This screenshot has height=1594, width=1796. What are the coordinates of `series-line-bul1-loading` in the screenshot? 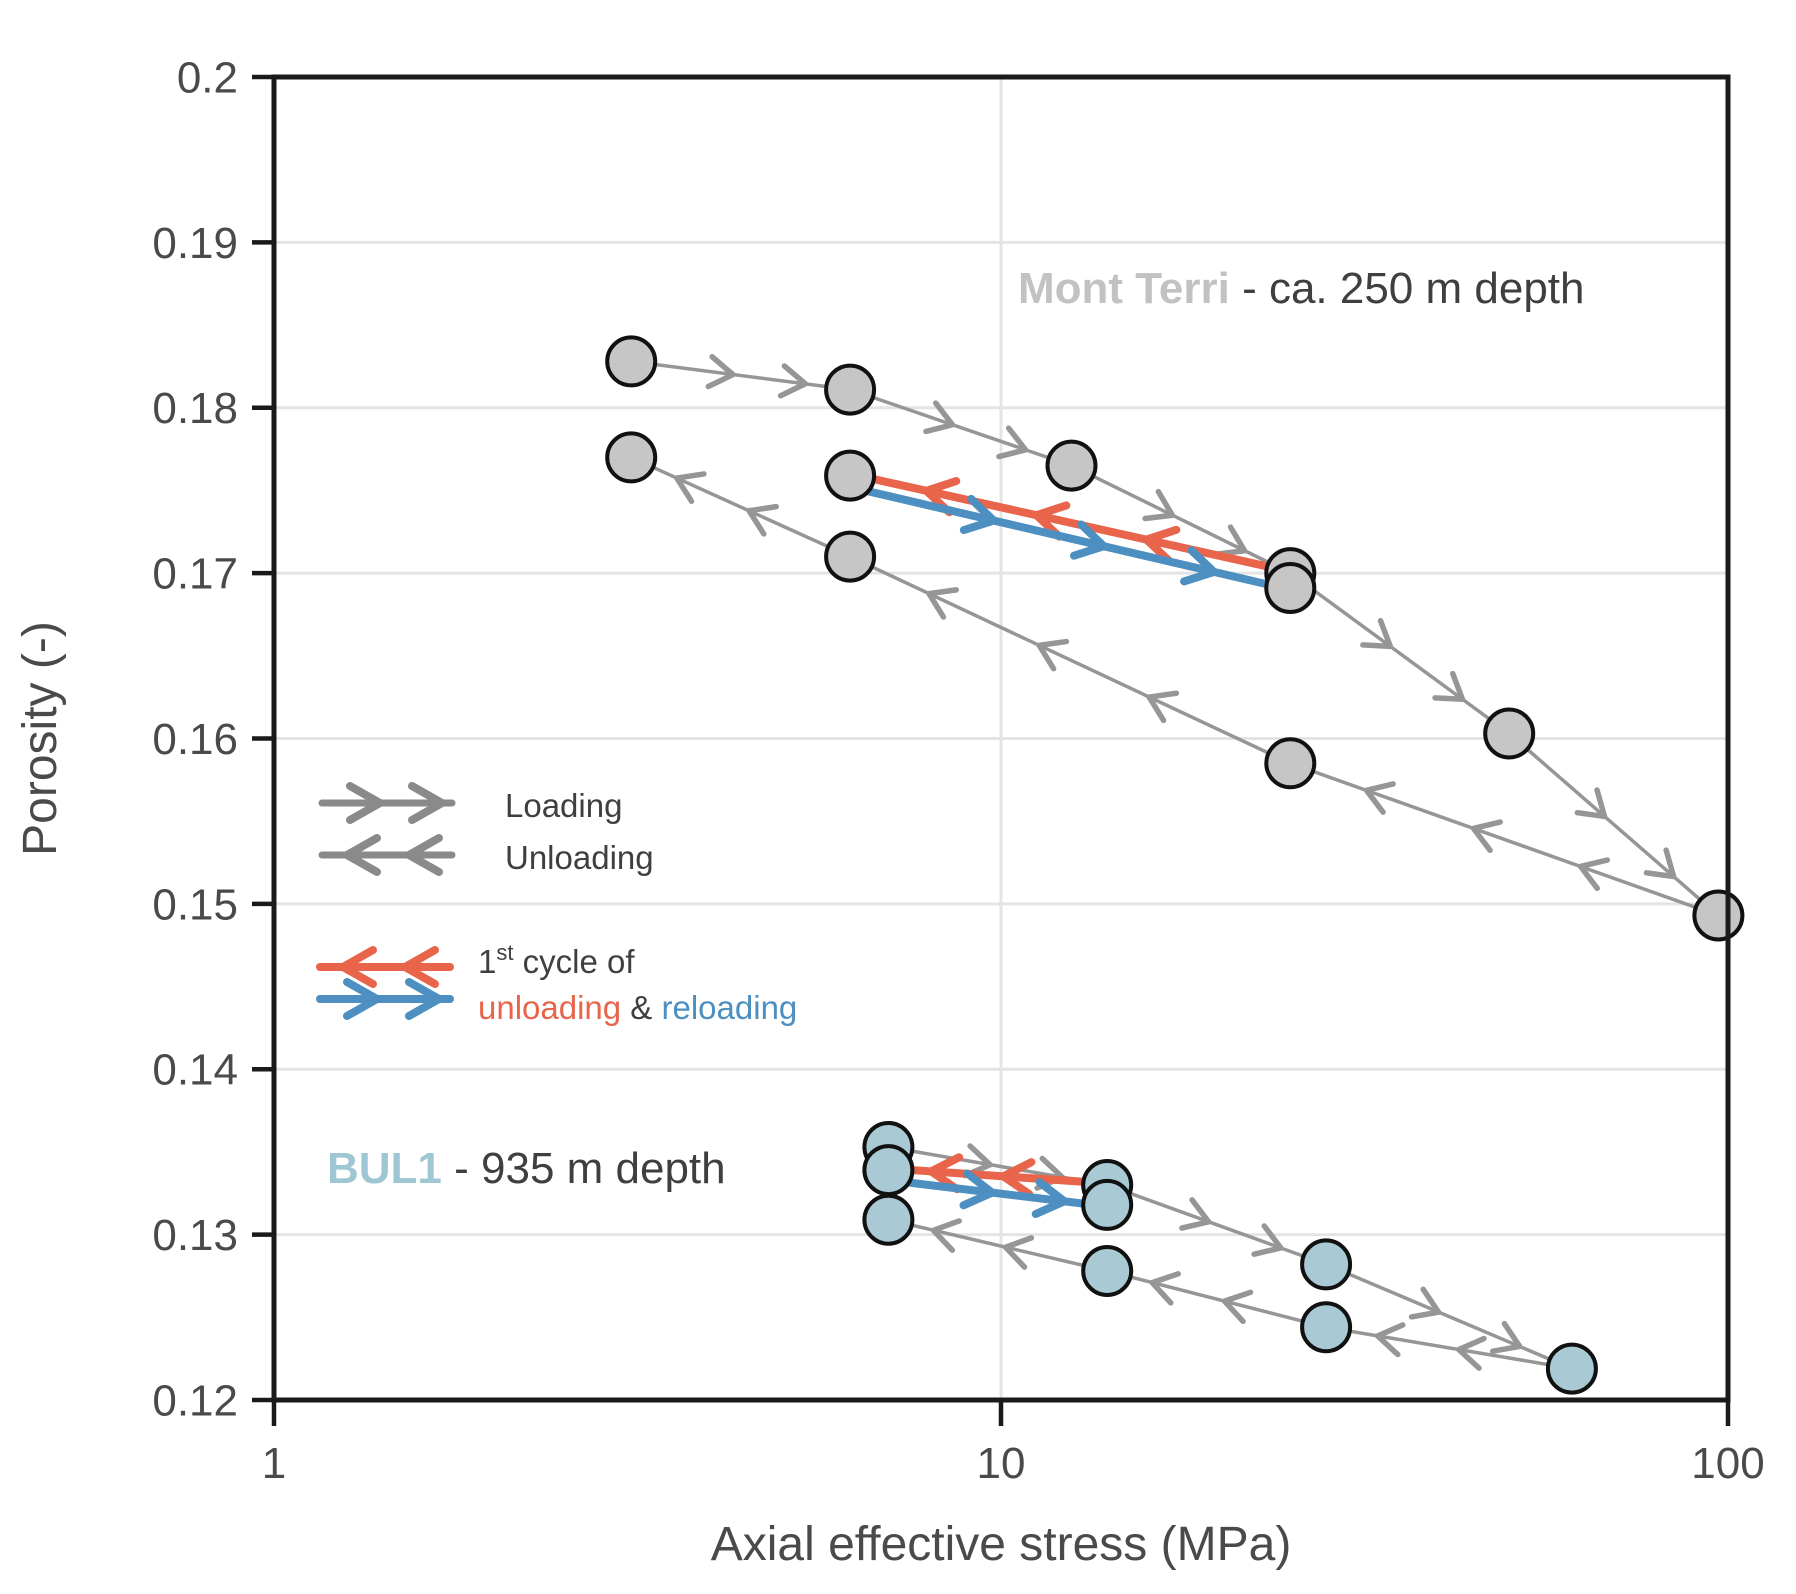 It's located at (1230, 1258).